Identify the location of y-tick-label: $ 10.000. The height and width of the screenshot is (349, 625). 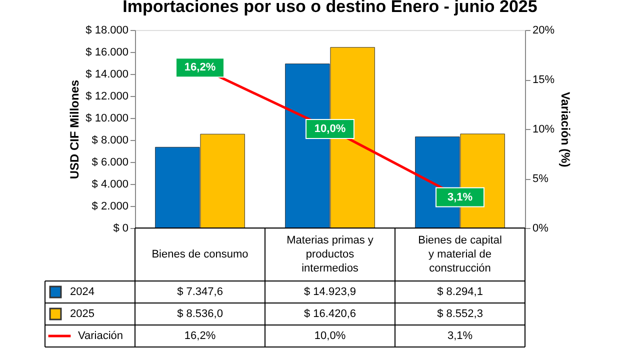
(107, 118).